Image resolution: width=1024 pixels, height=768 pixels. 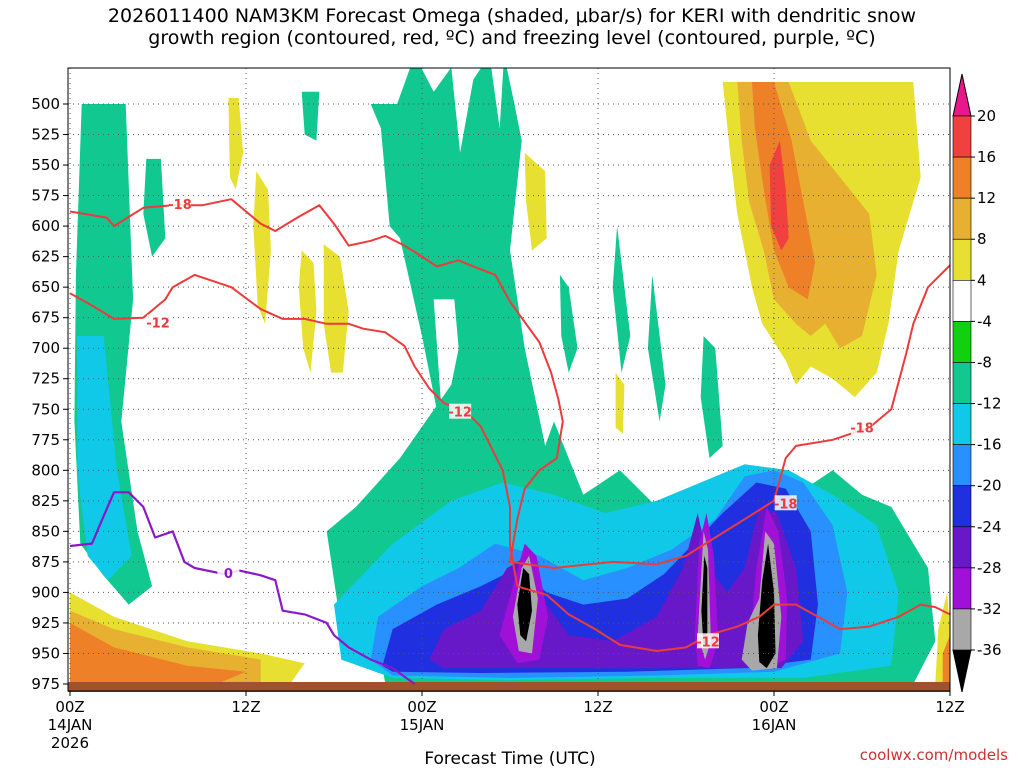 What do you see at coordinates (982, 280) in the screenshot?
I see `colorbar-label-4: 4` at bounding box center [982, 280].